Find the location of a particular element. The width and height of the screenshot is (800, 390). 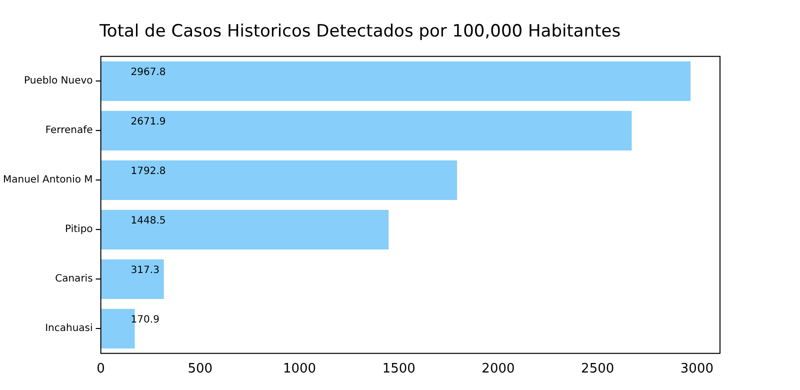

x-tick-label: 1000 is located at coordinates (299, 369).